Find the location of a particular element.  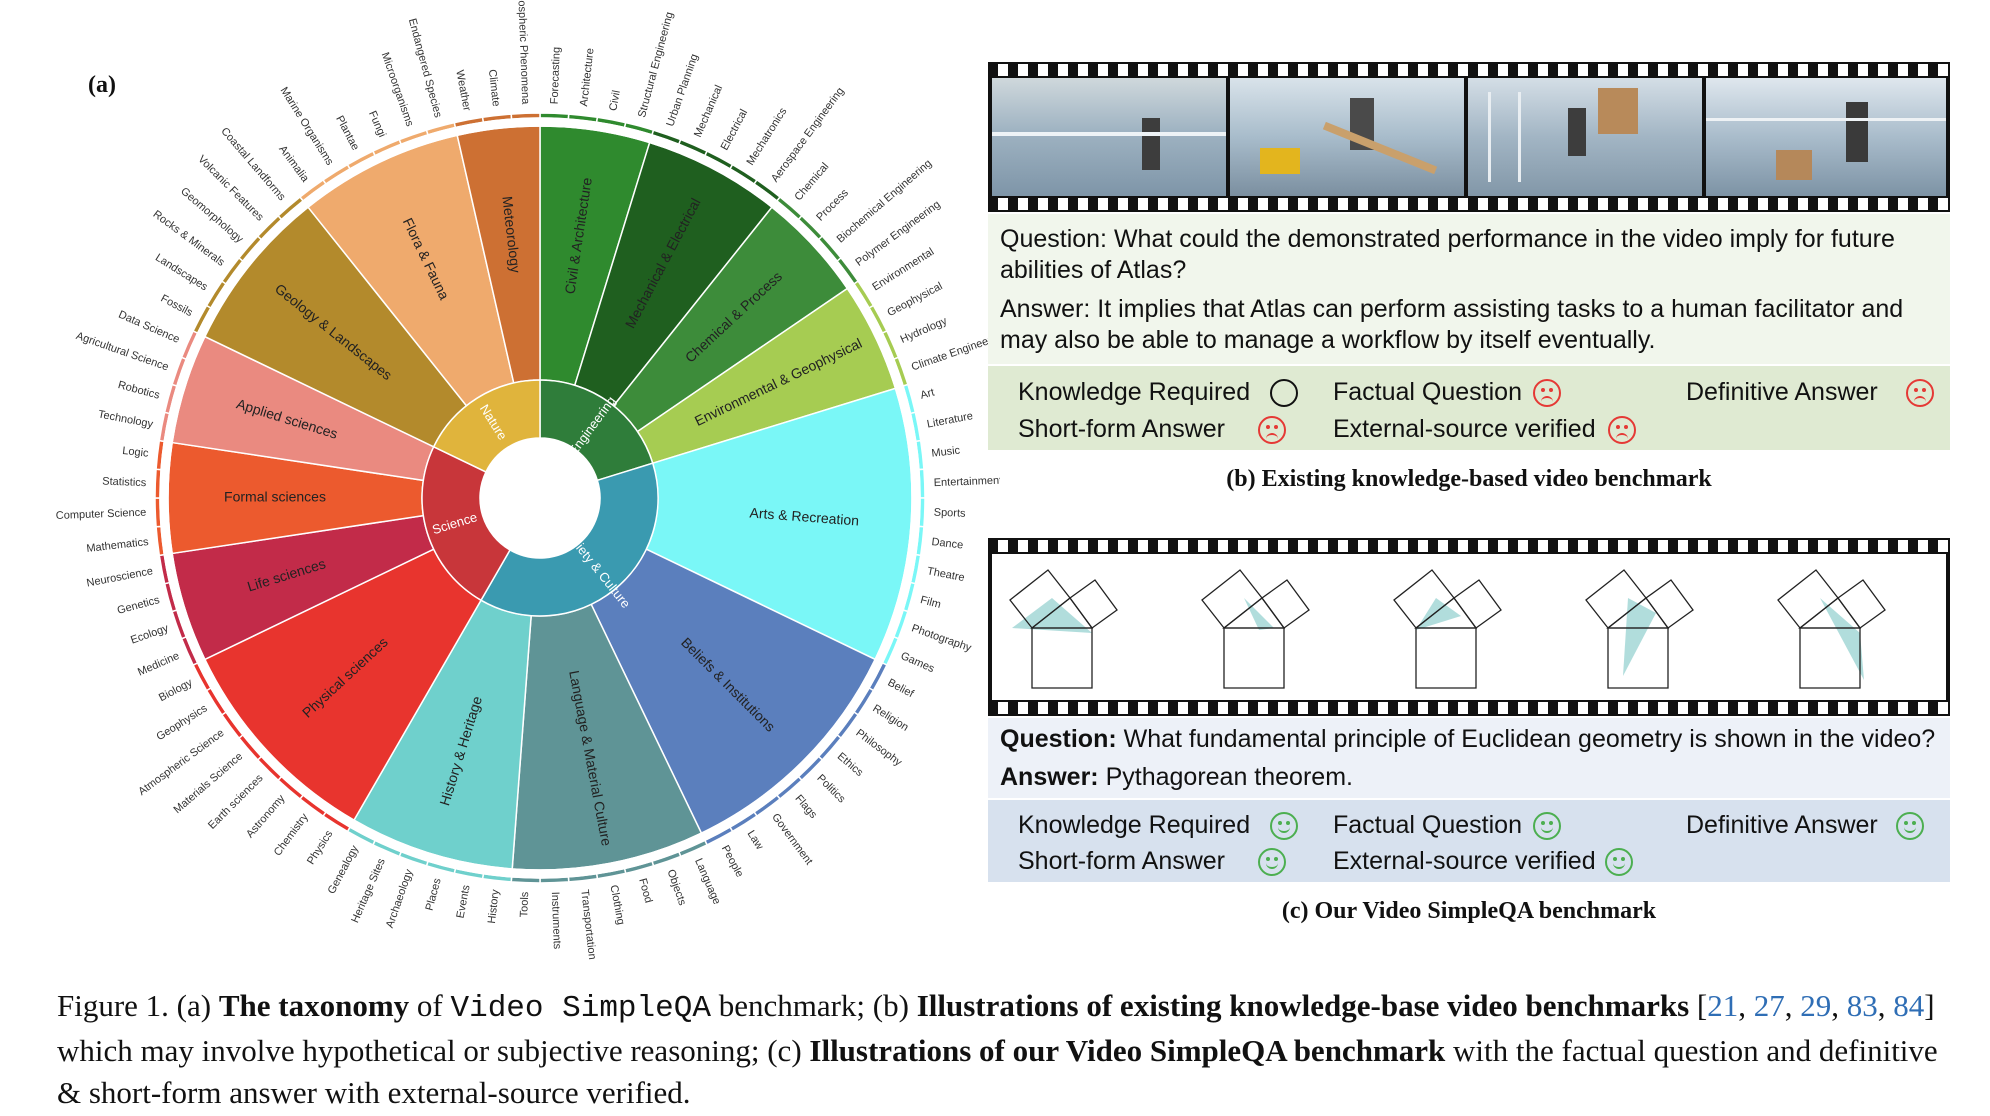

leaf-label: Language is located at coordinates (707, 882).